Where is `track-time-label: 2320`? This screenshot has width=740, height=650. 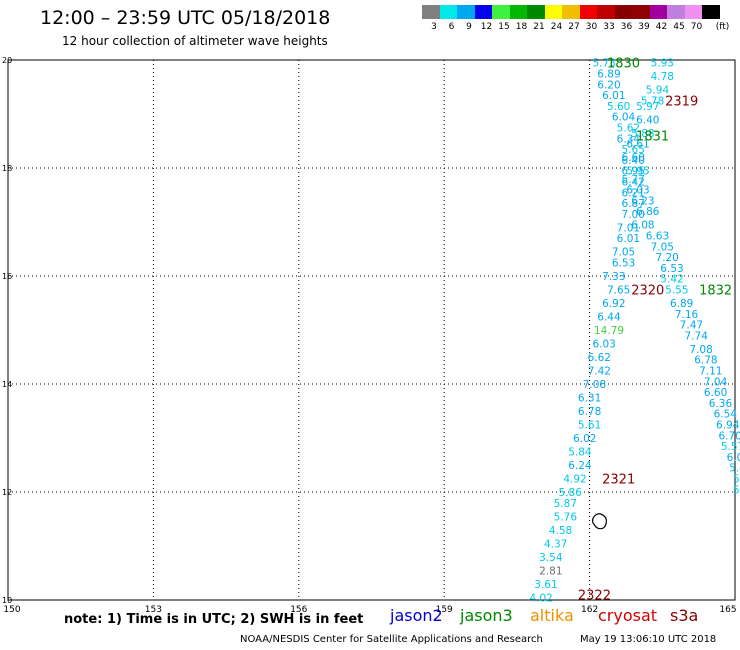
track-time-label: 2320 is located at coordinates (647, 291).